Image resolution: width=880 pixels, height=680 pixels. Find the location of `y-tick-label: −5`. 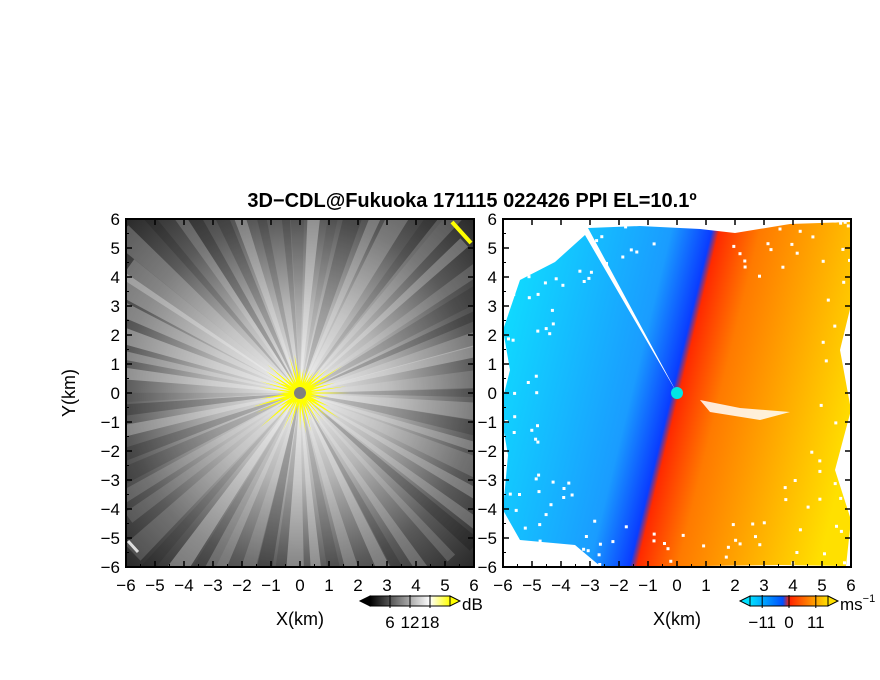

y-tick-label: −5 is located at coordinates (110, 538).